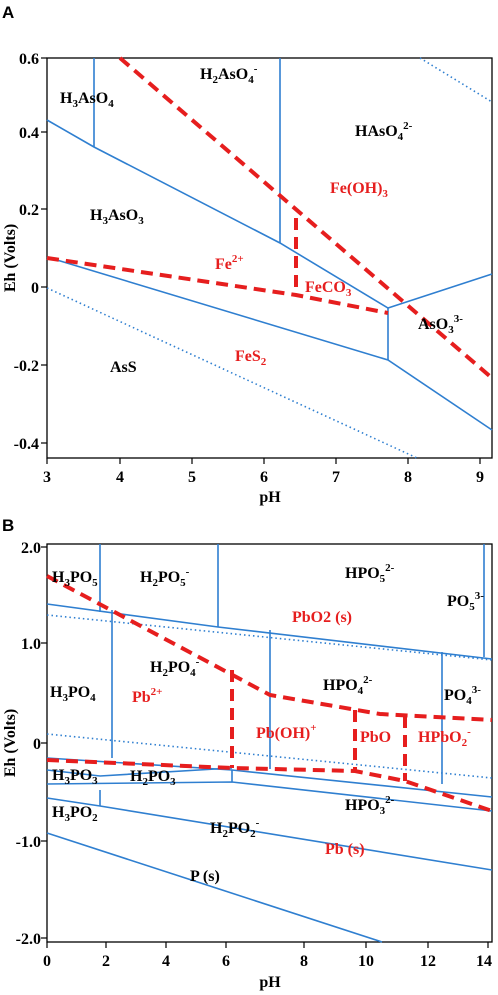 The height and width of the screenshot is (995, 498). What do you see at coordinates (205, 876) in the screenshot?
I see `species-label-p-s: P (s)` at bounding box center [205, 876].